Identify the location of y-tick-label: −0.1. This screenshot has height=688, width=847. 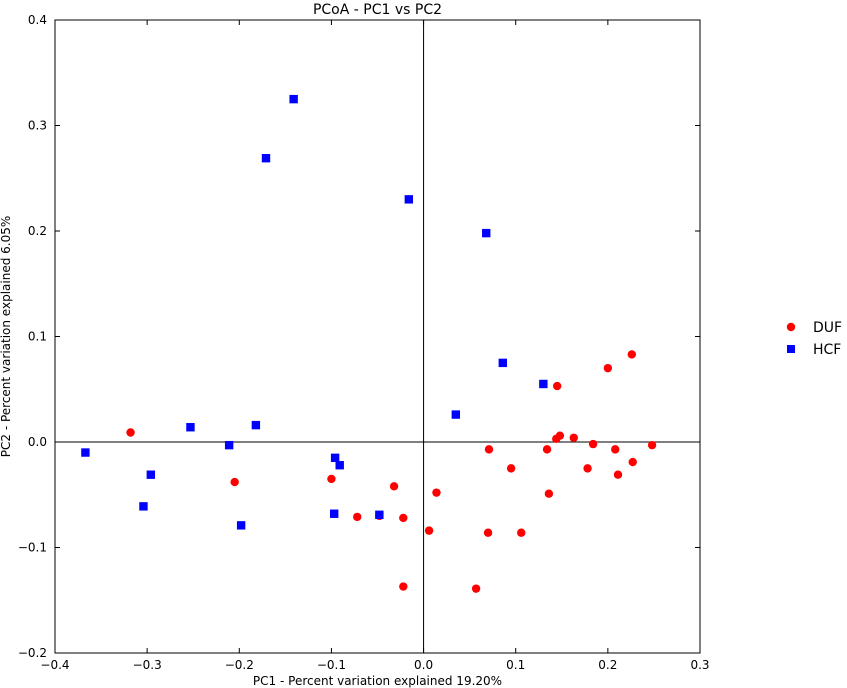
(32, 548).